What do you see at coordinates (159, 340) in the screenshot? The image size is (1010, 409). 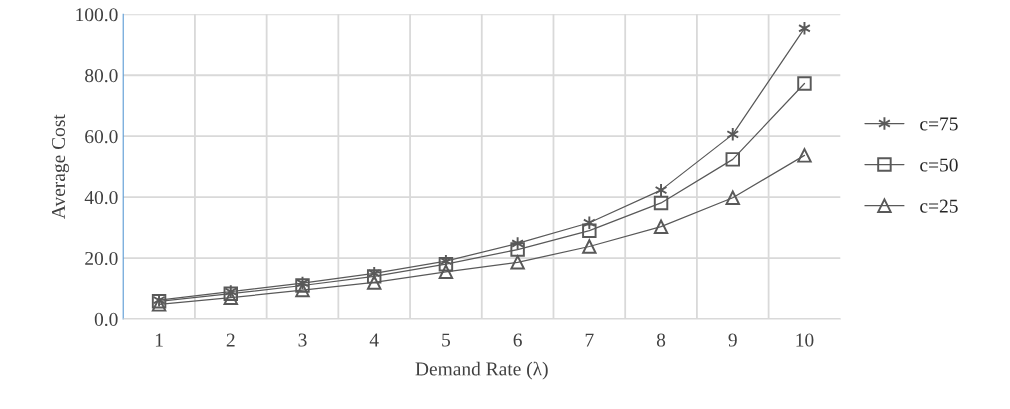 I see `x-tick-label: 1` at bounding box center [159, 340].